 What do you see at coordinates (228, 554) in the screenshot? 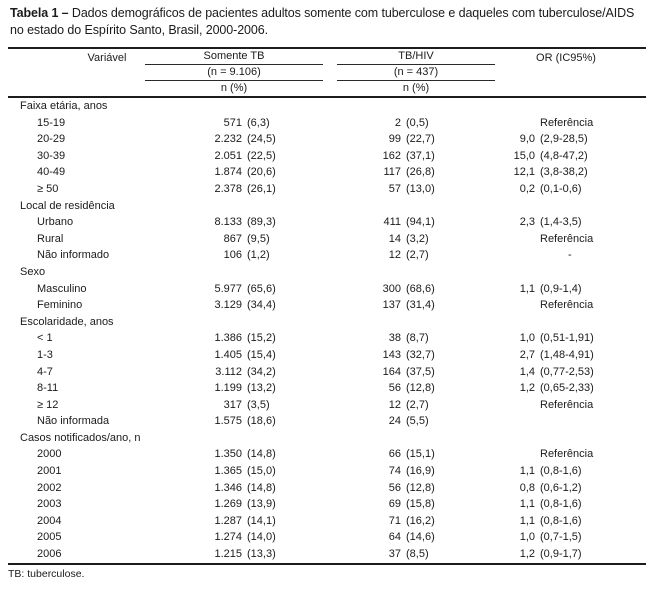
I see `tb-count: 1.215` at bounding box center [228, 554].